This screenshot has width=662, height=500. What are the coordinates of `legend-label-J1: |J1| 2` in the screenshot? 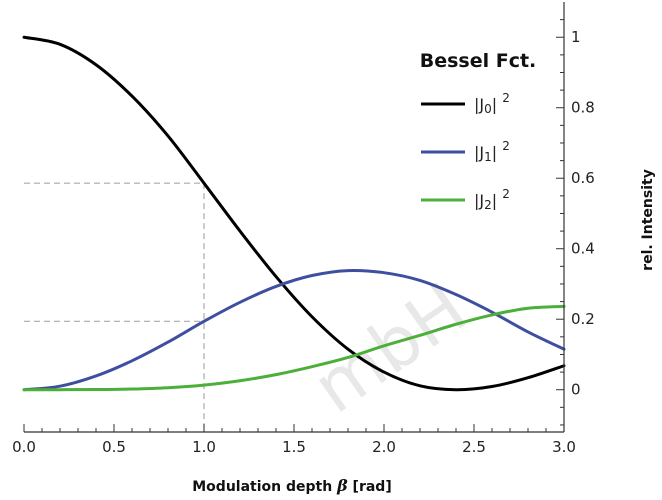 It's located at (492, 151).